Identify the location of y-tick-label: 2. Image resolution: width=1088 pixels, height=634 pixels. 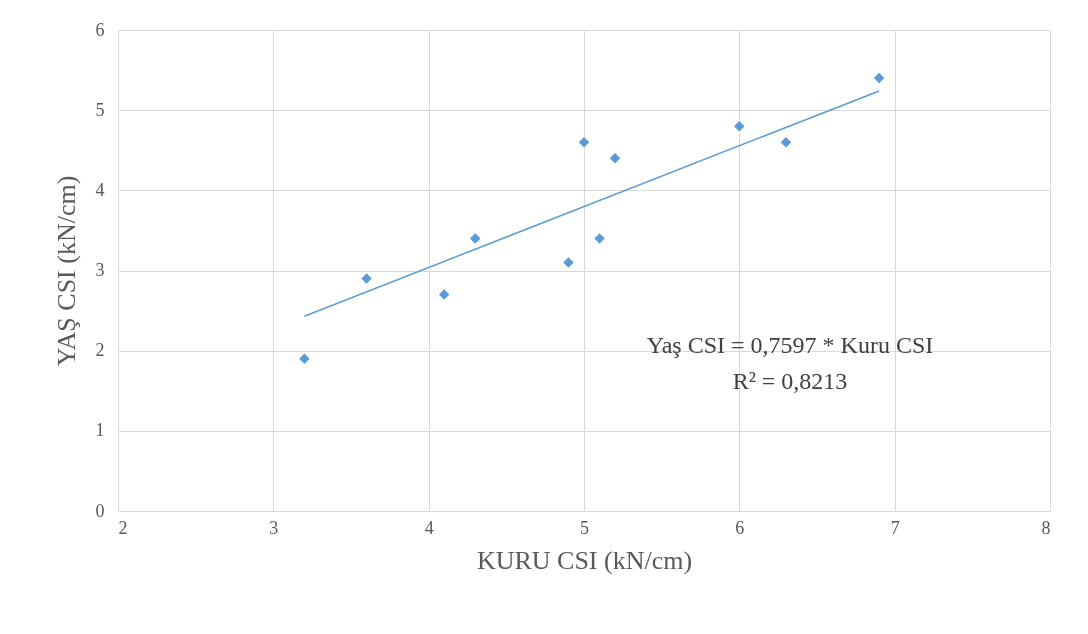
(100, 350).